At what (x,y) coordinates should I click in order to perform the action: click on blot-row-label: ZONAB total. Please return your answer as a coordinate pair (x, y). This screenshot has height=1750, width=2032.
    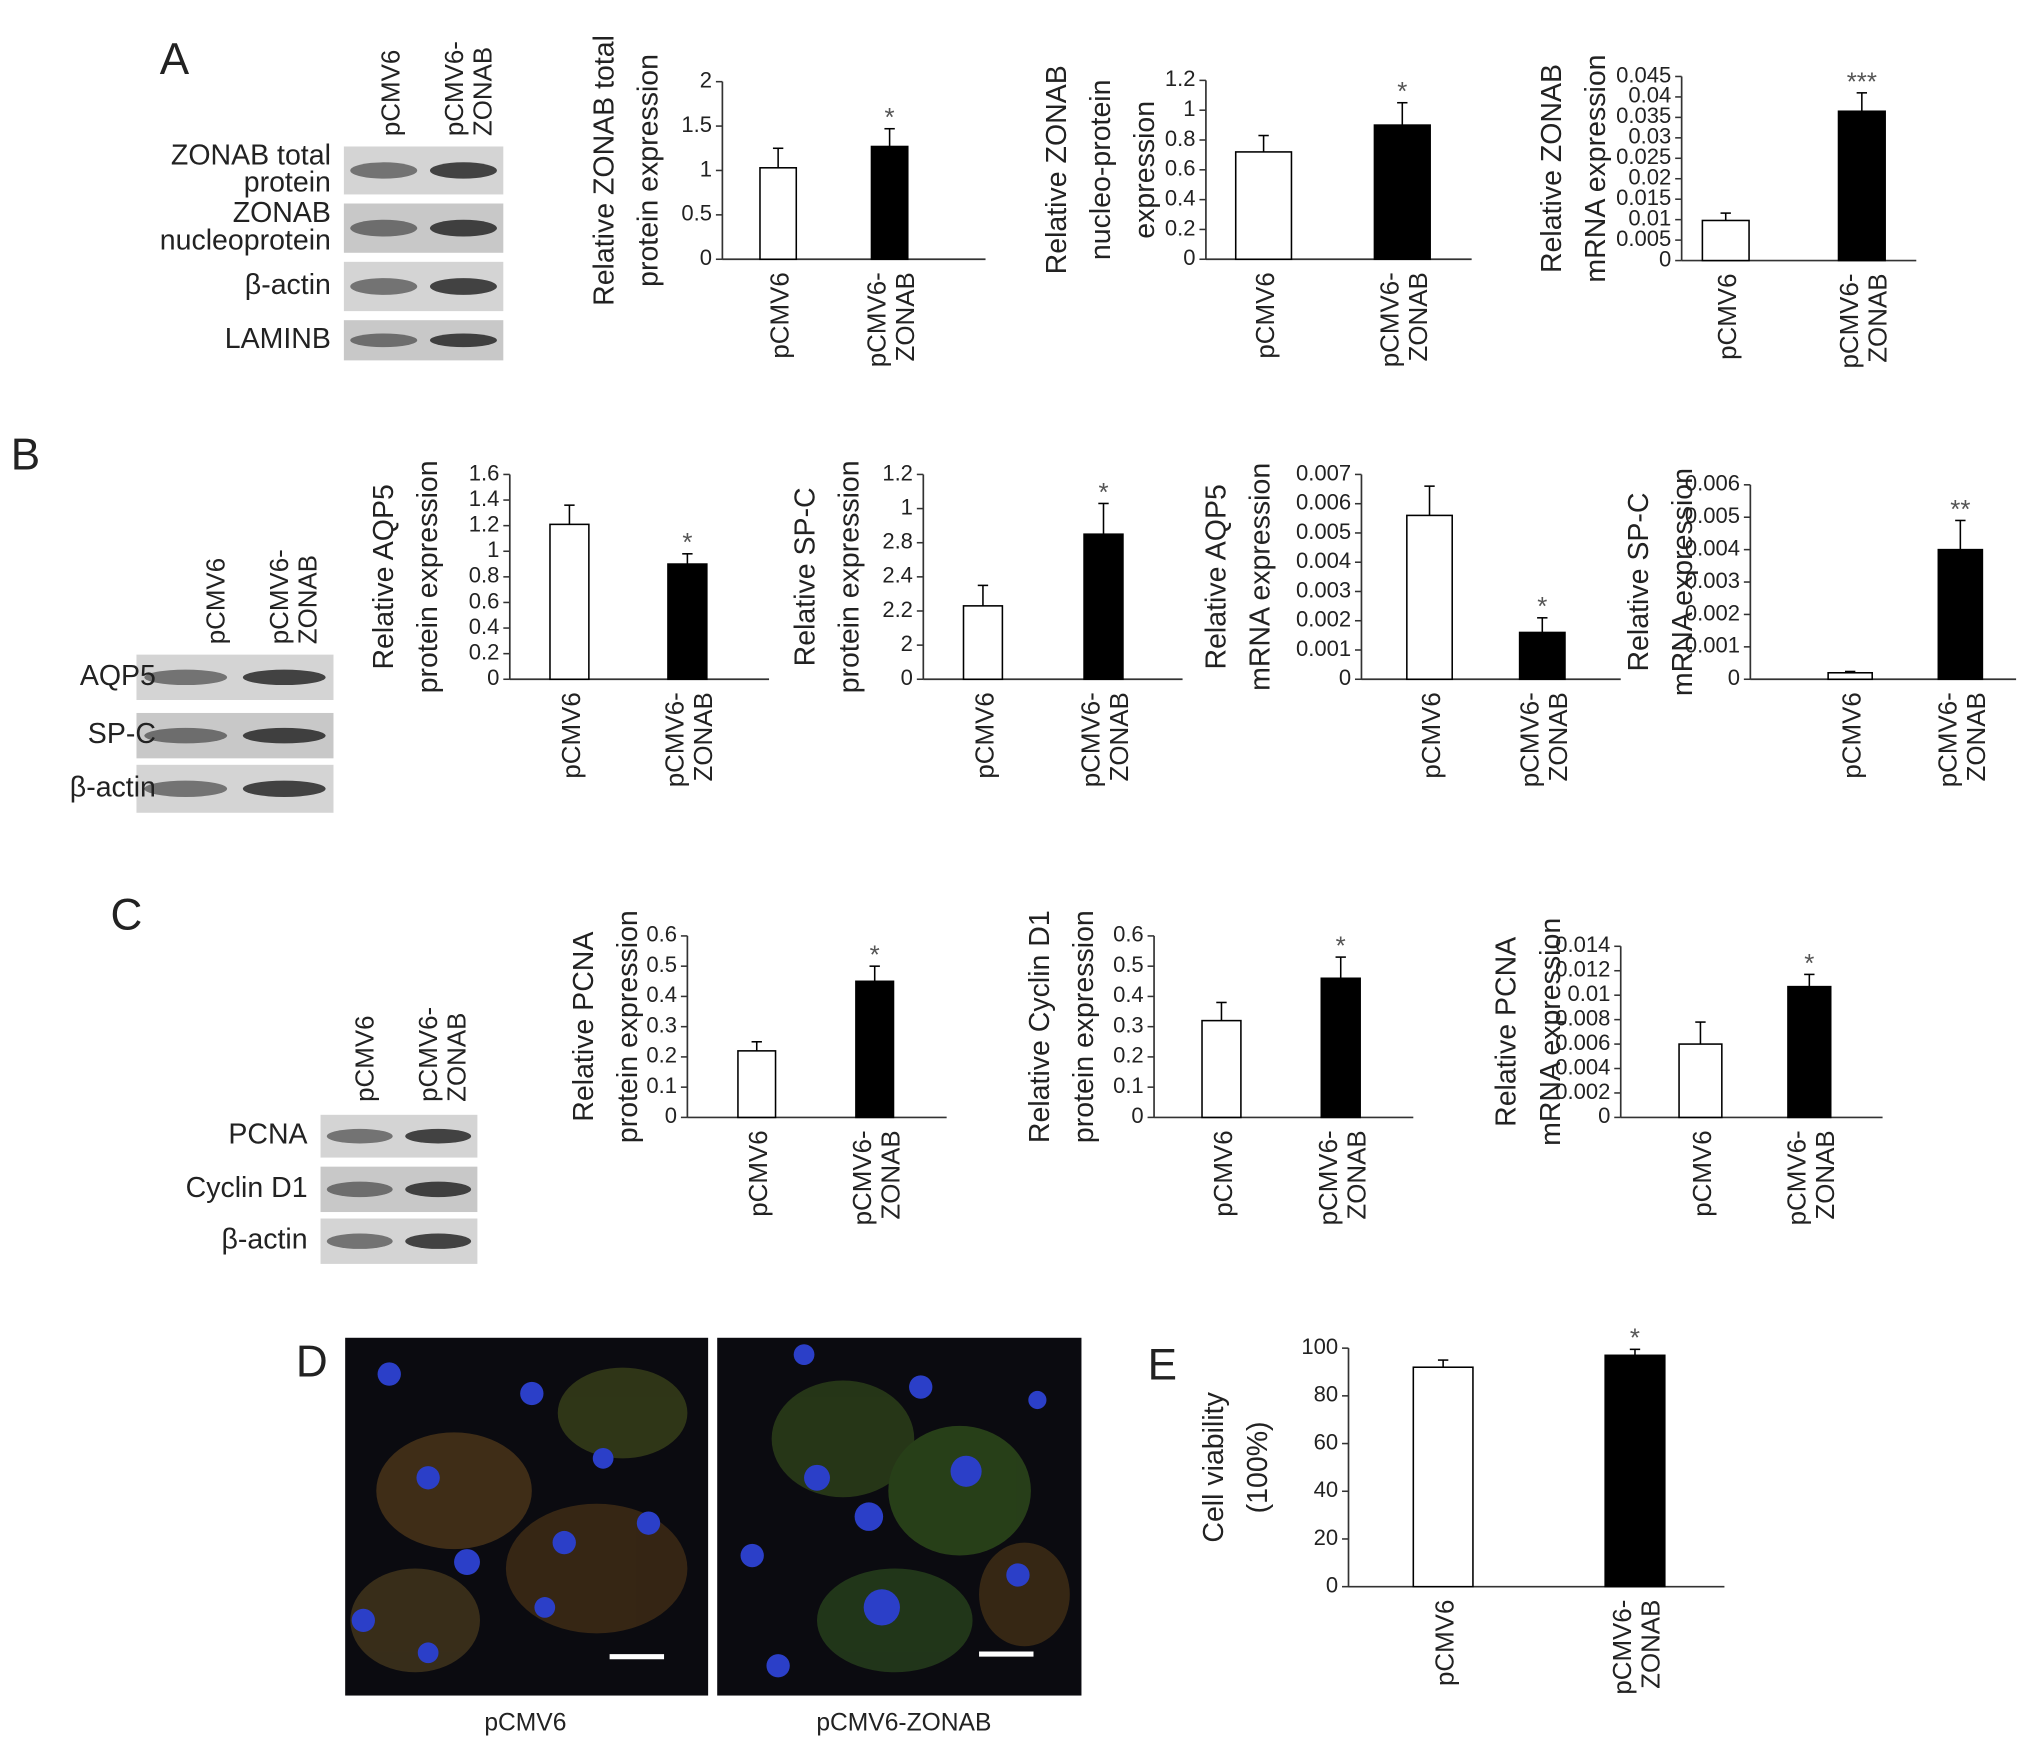
    Looking at the image, I should click on (251, 155).